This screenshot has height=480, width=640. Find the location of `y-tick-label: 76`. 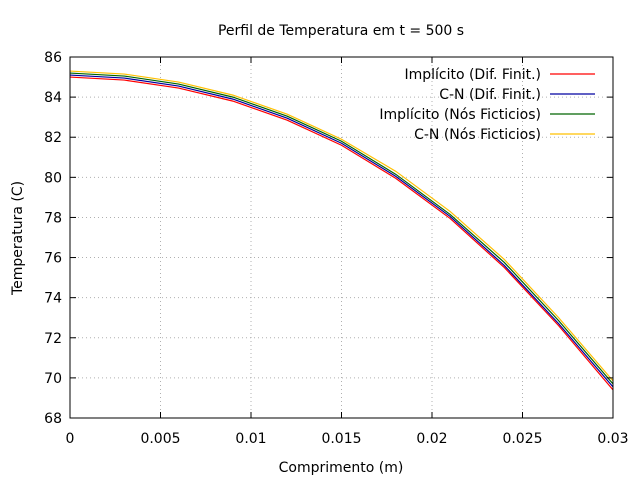

y-tick-label: 76 is located at coordinates (53, 259).